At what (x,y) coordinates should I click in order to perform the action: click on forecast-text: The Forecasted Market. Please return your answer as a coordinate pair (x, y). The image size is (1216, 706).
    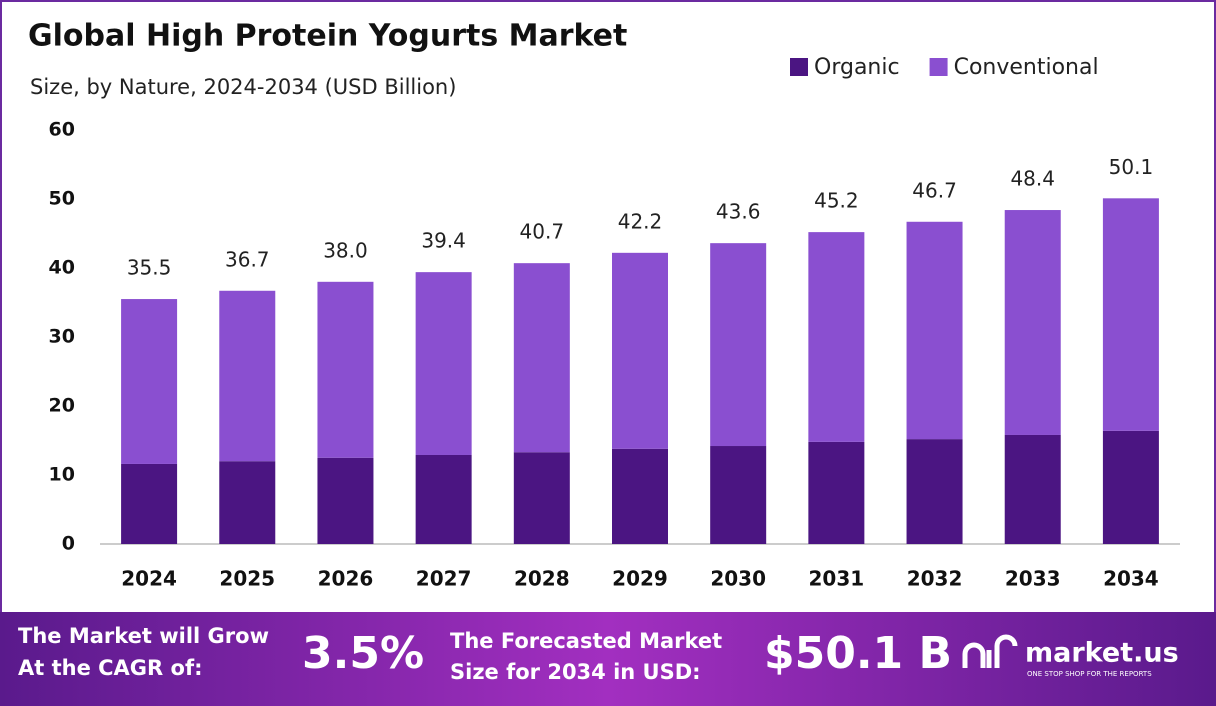
    Looking at the image, I should click on (586, 641).